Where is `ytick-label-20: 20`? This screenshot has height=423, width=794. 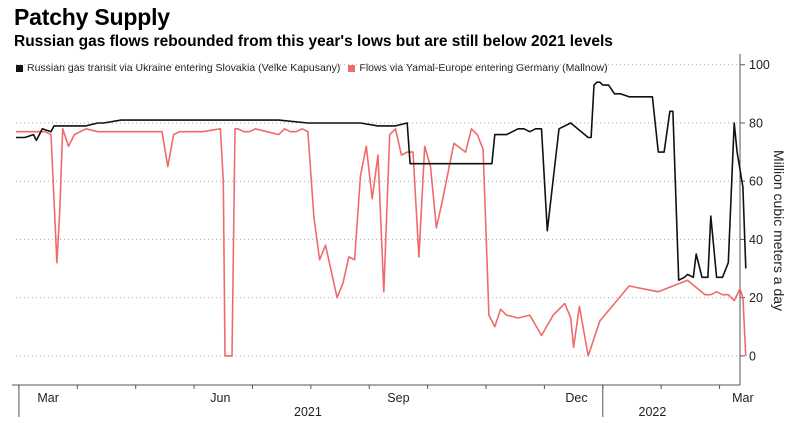
ytick-label-20: 20 is located at coordinates (756, 298).